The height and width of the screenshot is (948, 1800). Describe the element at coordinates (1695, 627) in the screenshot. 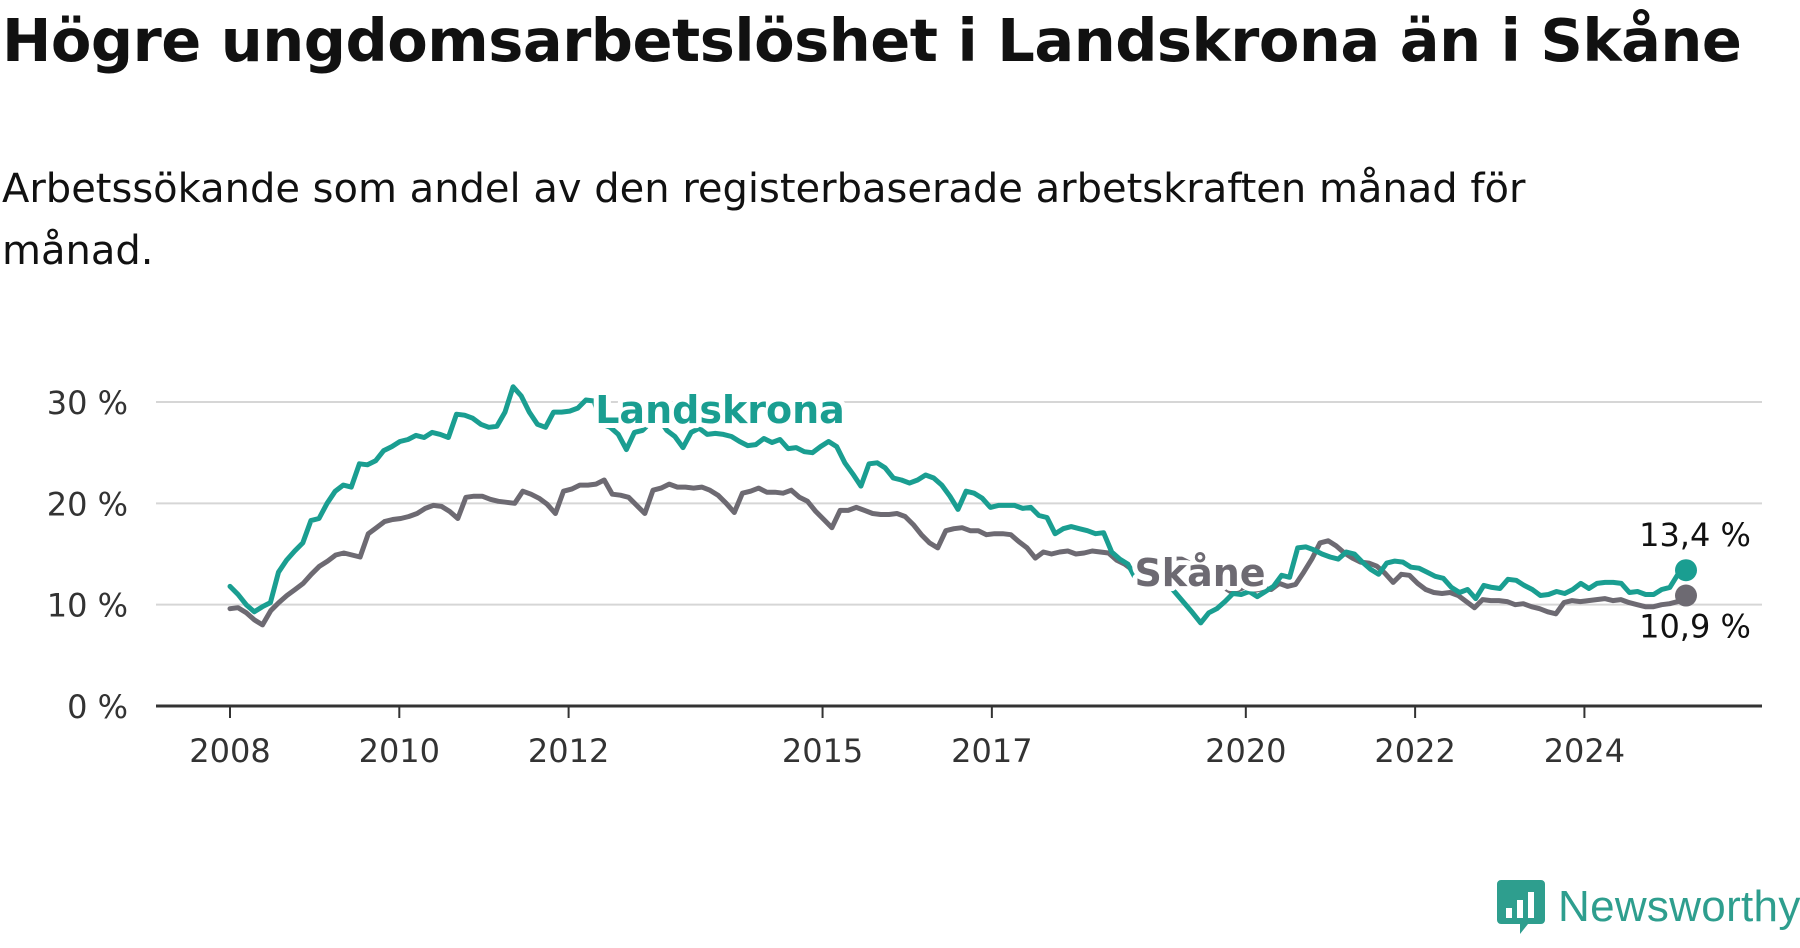

I see `series-end-value-label: 10,9 %` at that location.